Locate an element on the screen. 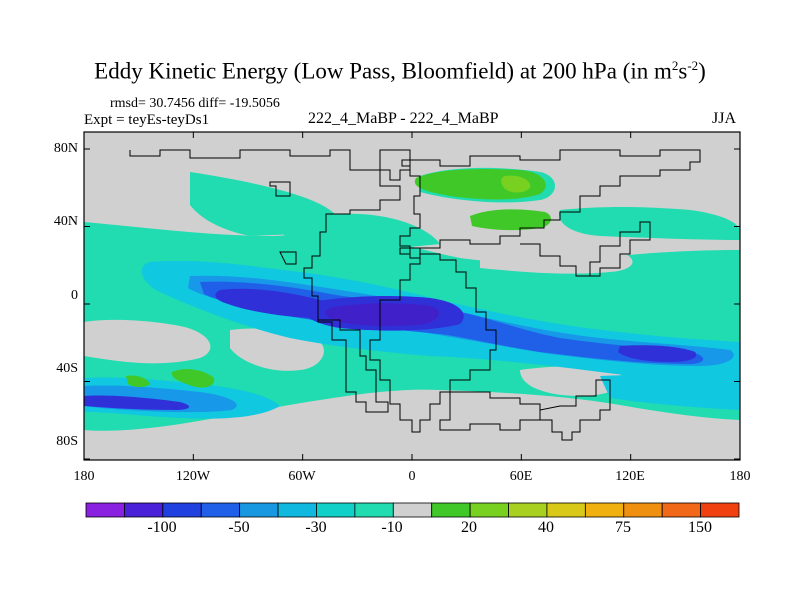 Image resolution: width=800 pixels, height=600 pixels. teal-north-lobe is located at coordinates (265, 204).